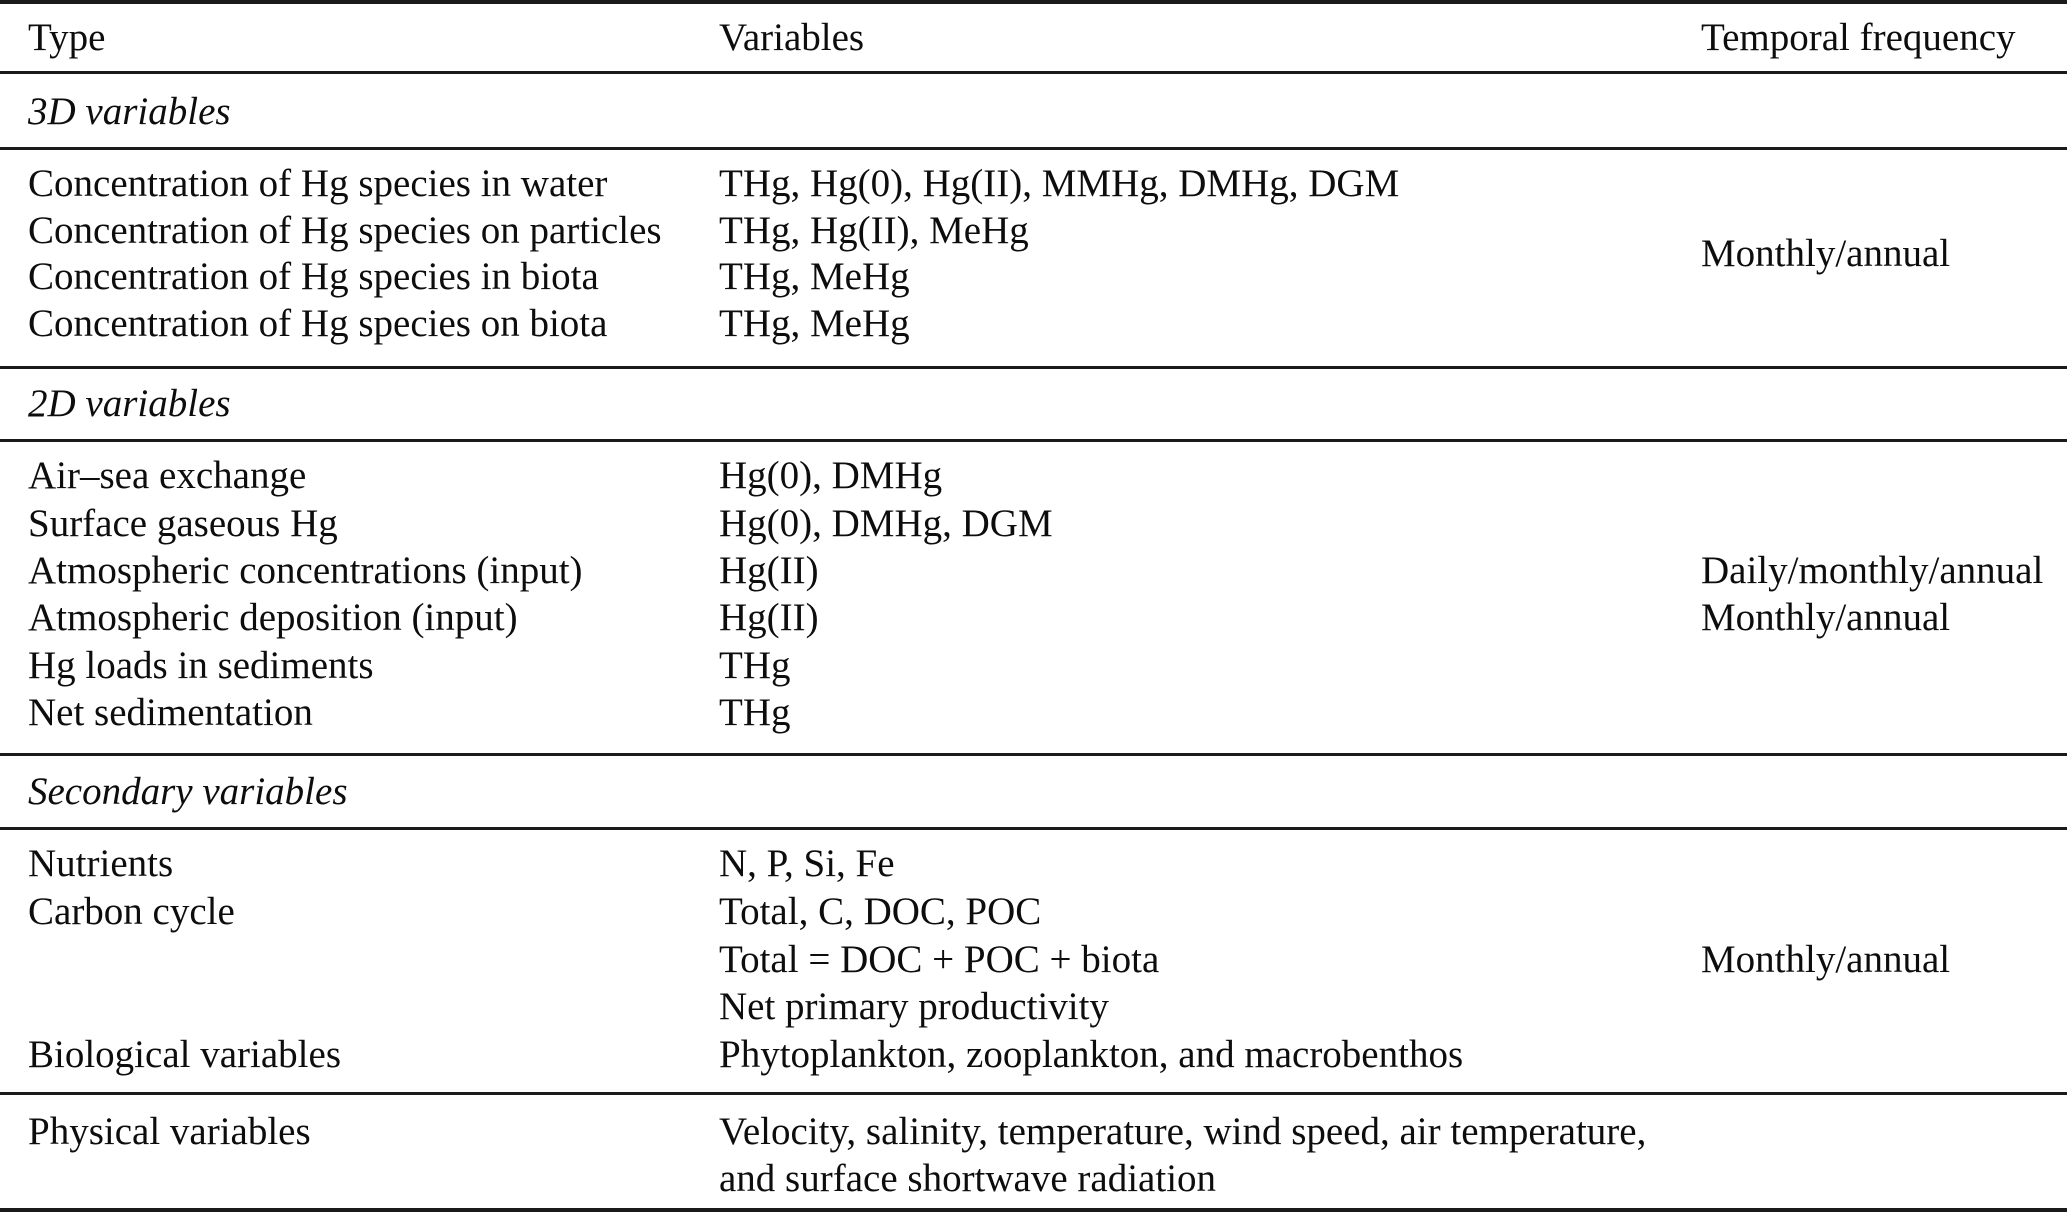 Image resolution: width=2067 pixels, height=1219 pixels. I want to click on table-row: Air–sea exchange Hg(0), DMHg, so click(1033, 475).